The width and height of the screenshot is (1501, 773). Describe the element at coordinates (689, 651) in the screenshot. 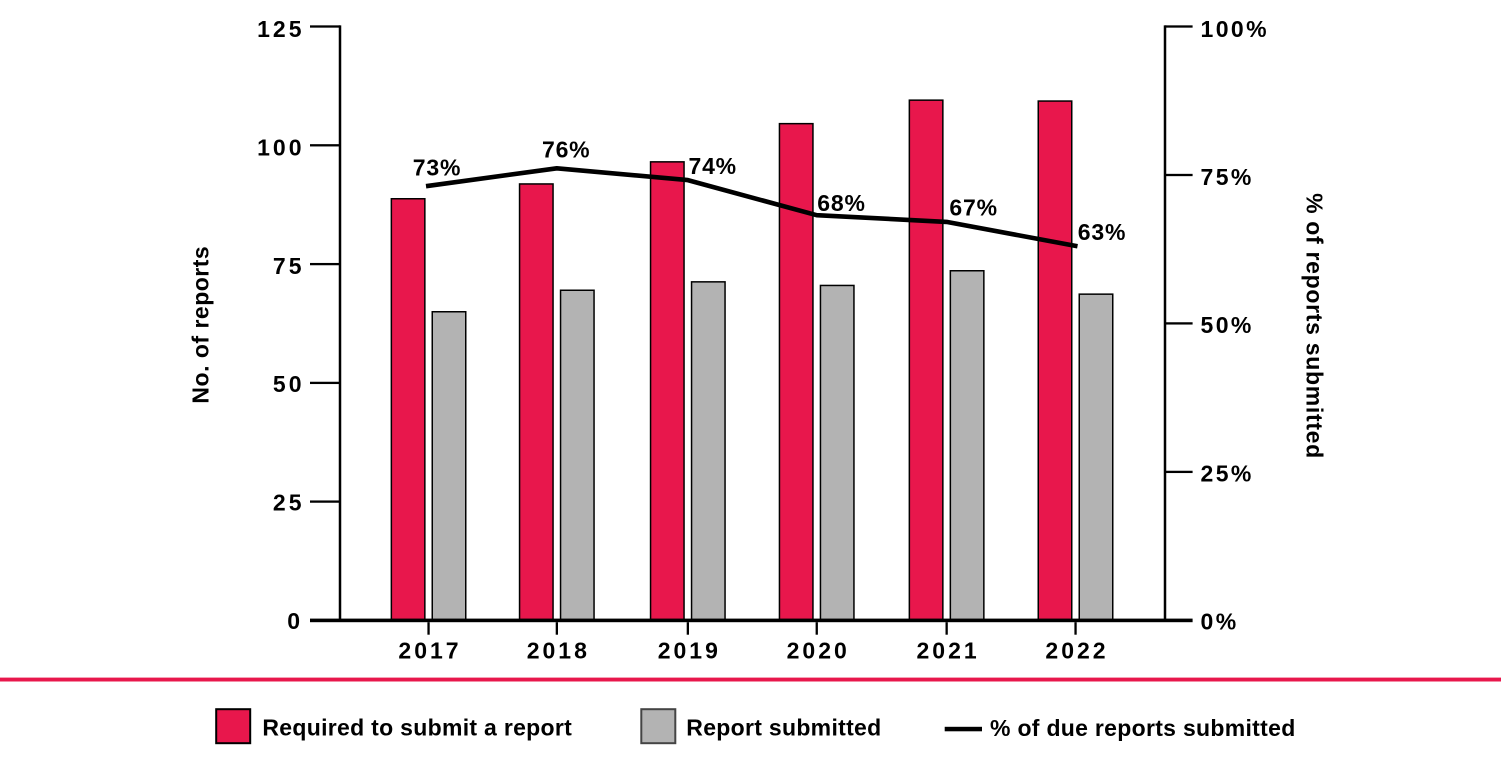

I see `svg-text: 2019` at that location.